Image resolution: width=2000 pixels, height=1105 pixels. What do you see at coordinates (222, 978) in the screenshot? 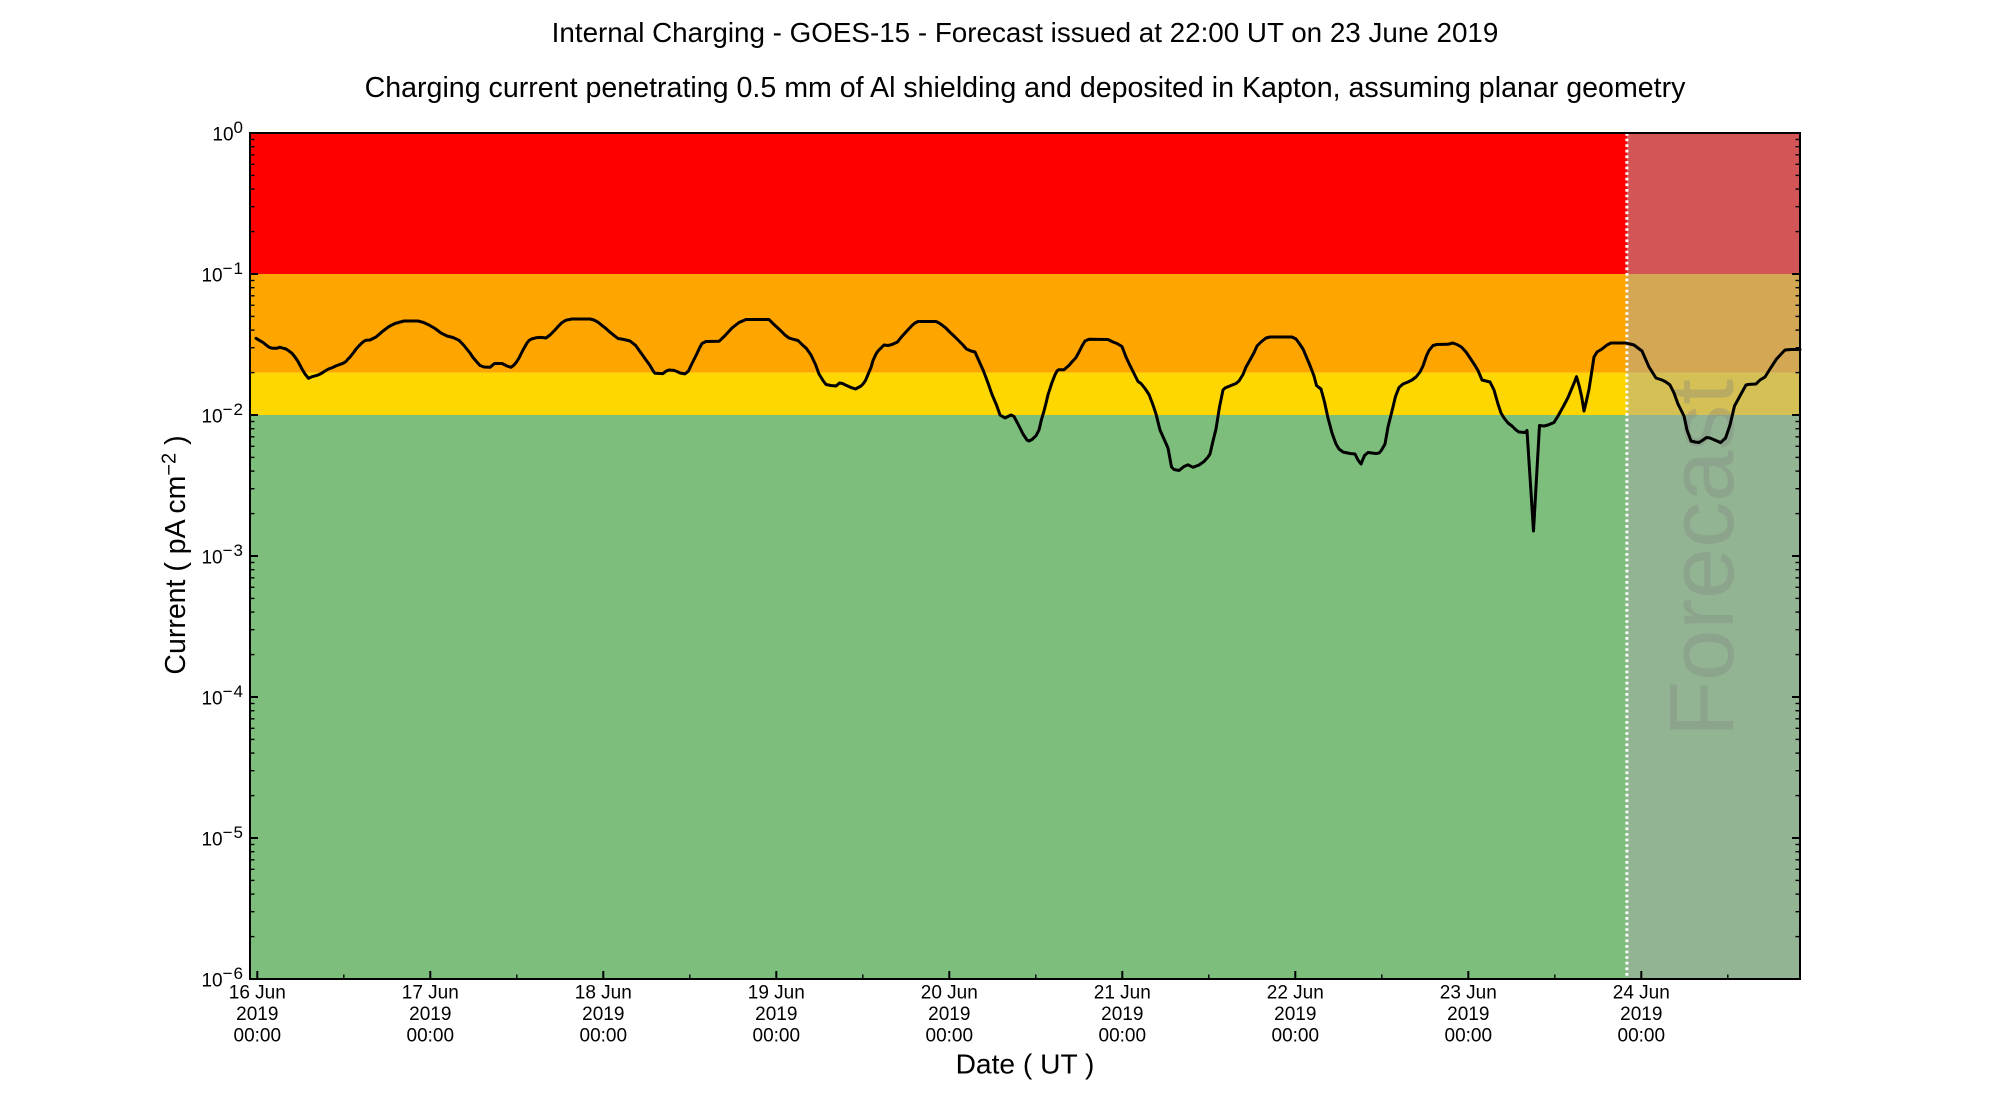
I see `svg-text: 10⁻⁶` at bounding box center [222, 978].